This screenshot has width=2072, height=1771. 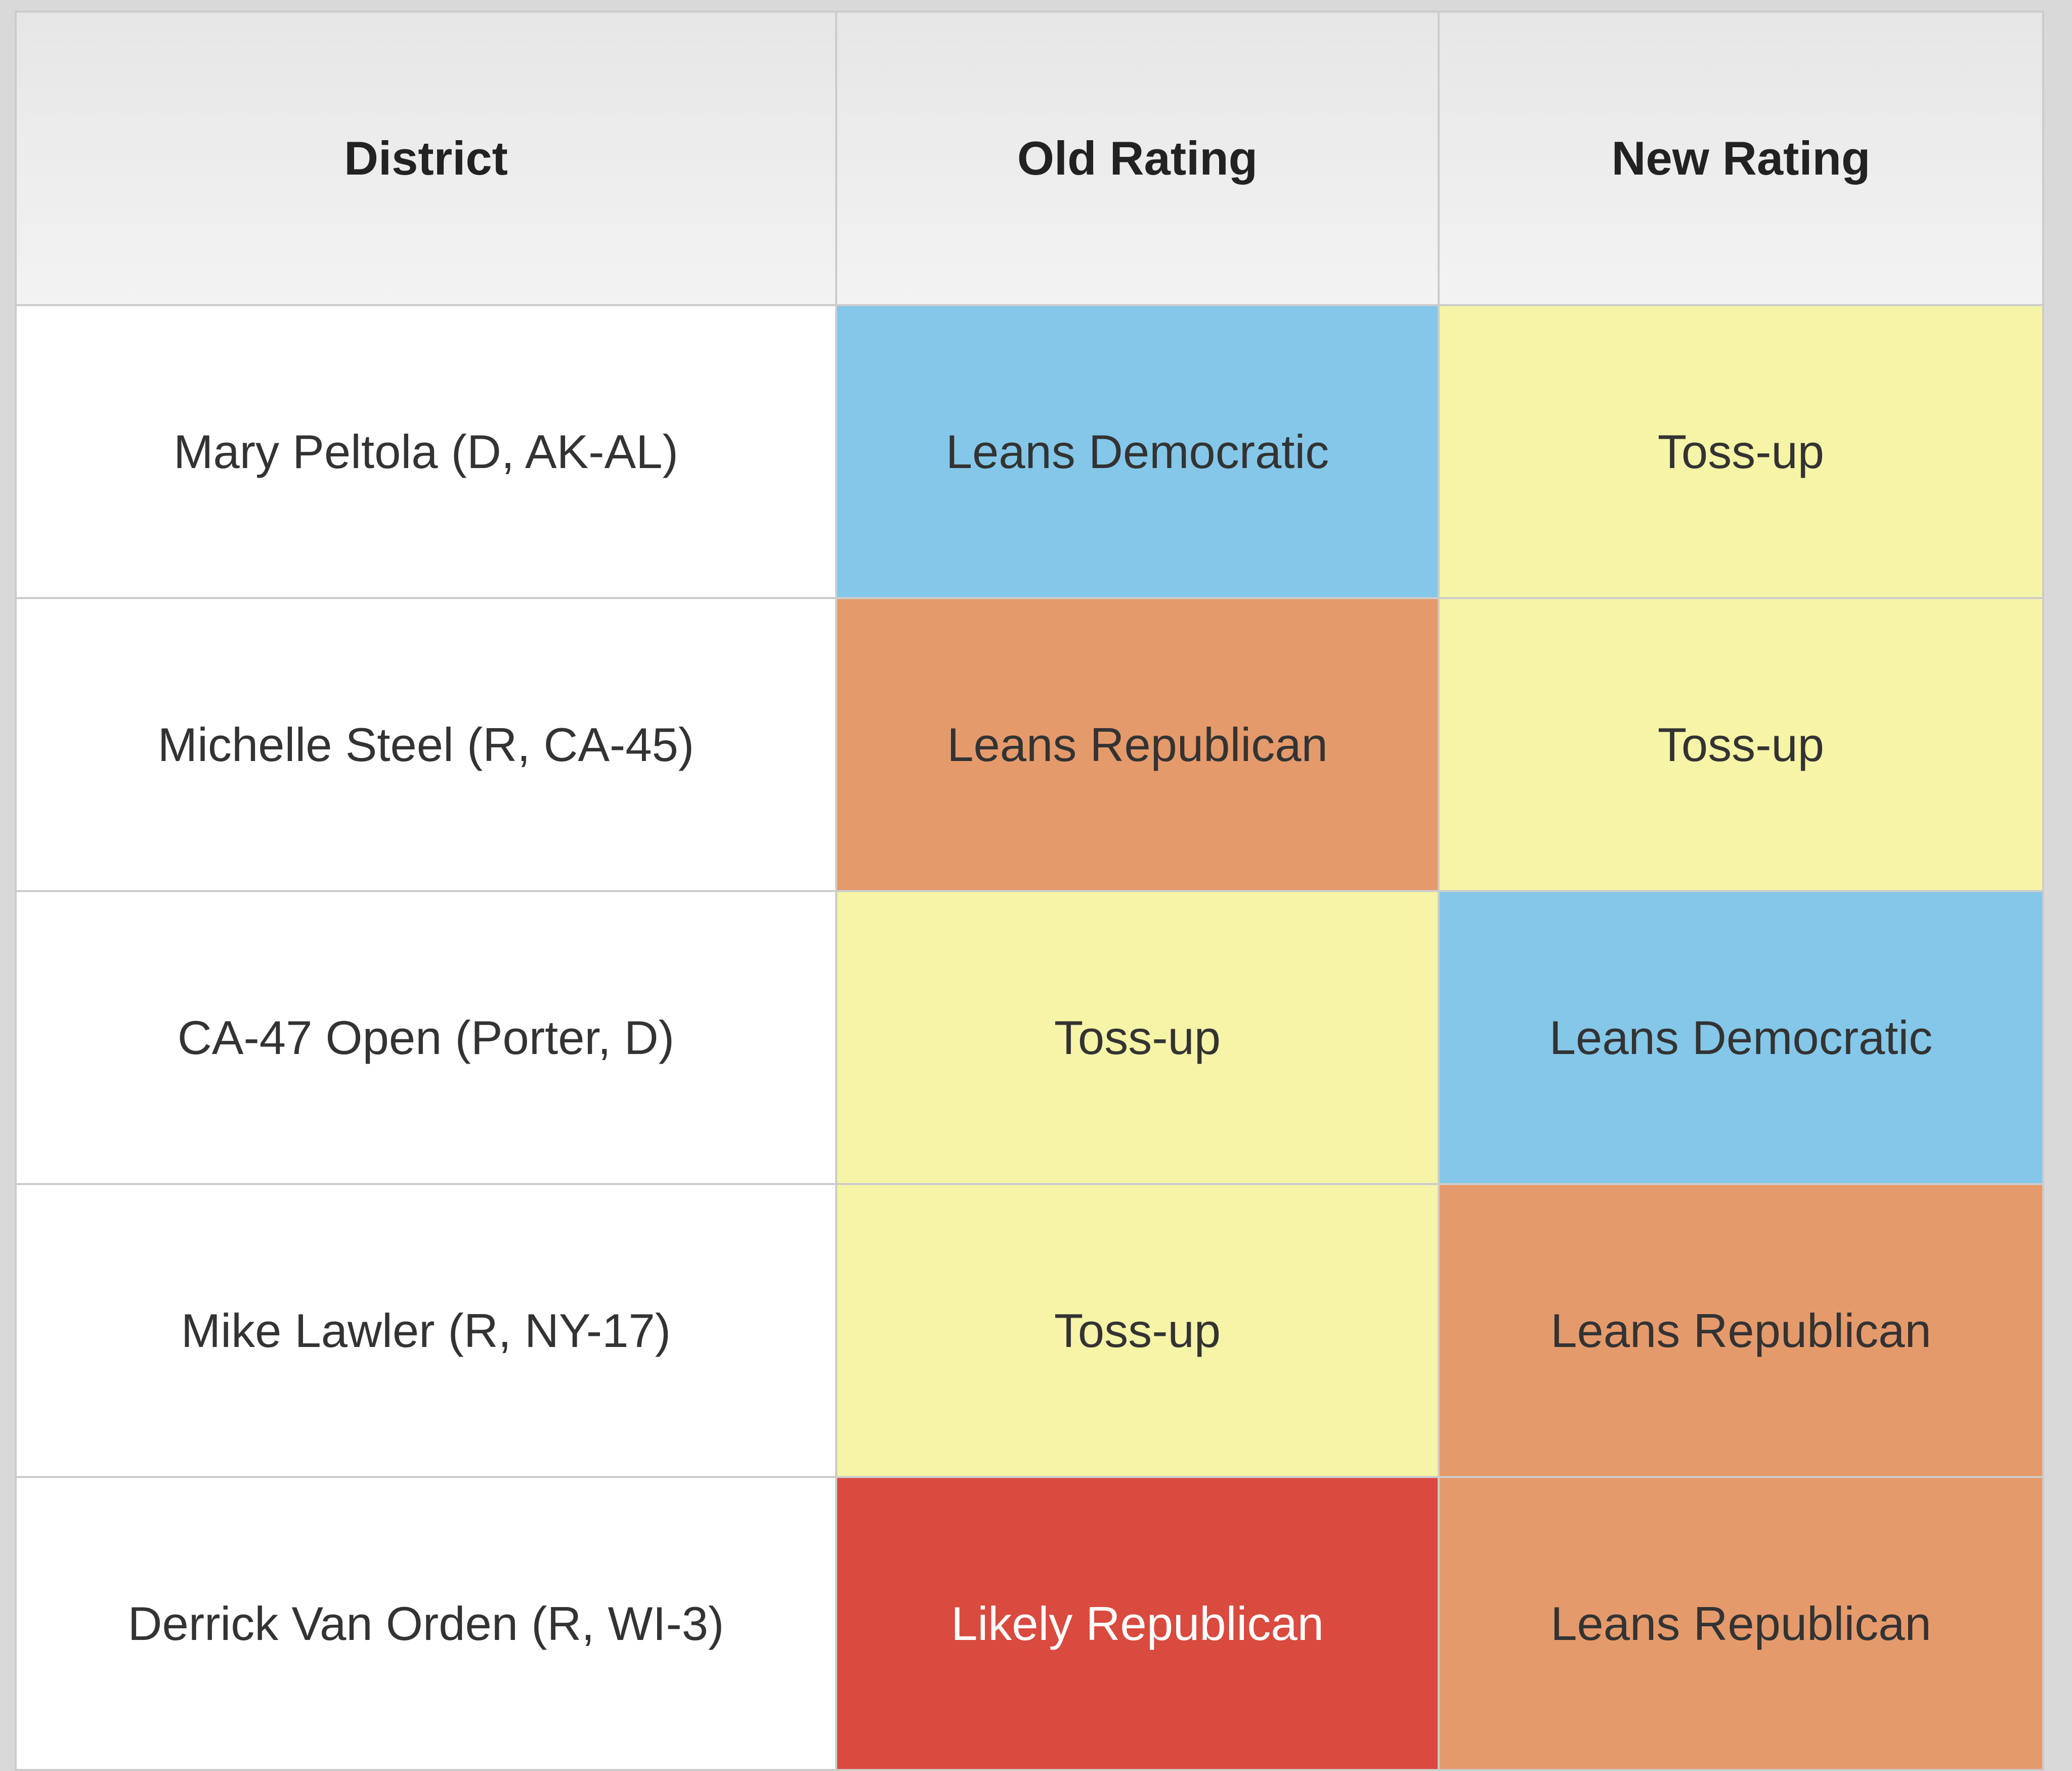 What do you see at coordinates (1741, 158) in the screenshot?
I see `column-header-new-rating: New Rating` at bounding box center [1741, 158].